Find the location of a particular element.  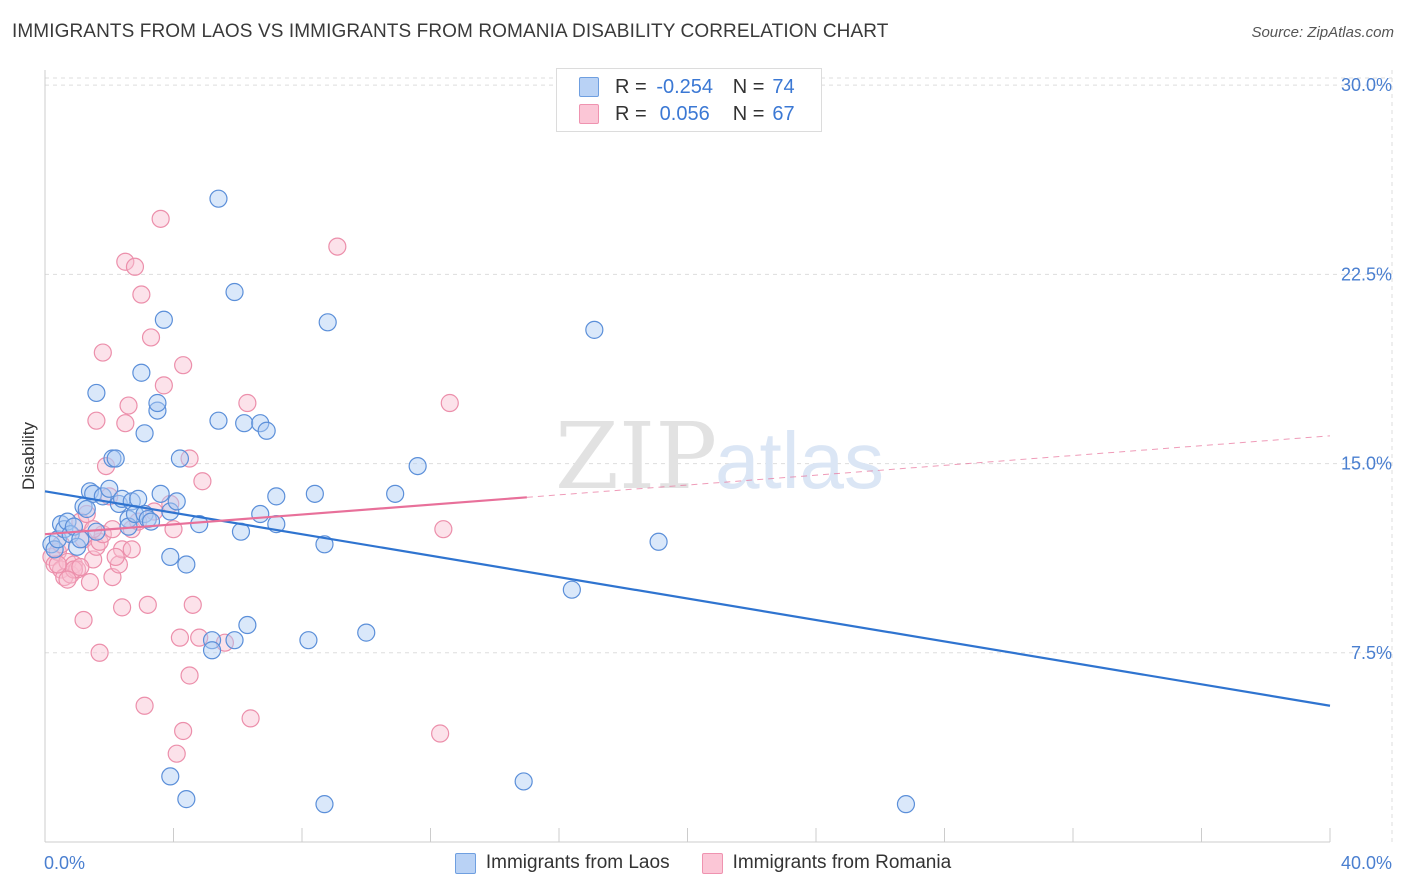

legend-r-label: R = is located at coordinates (631, 86).